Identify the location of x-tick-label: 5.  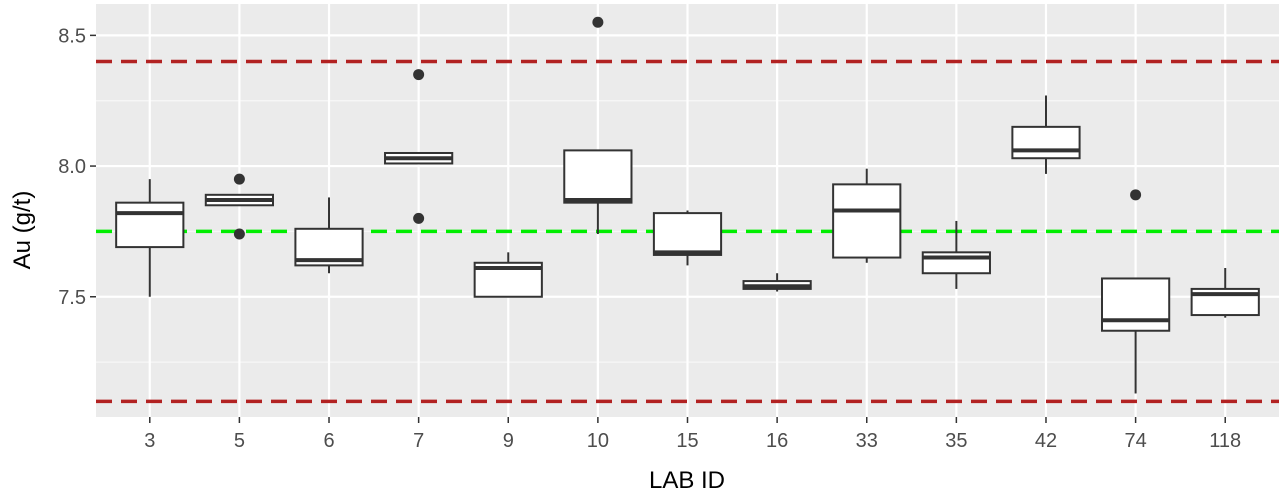
(239, 441).